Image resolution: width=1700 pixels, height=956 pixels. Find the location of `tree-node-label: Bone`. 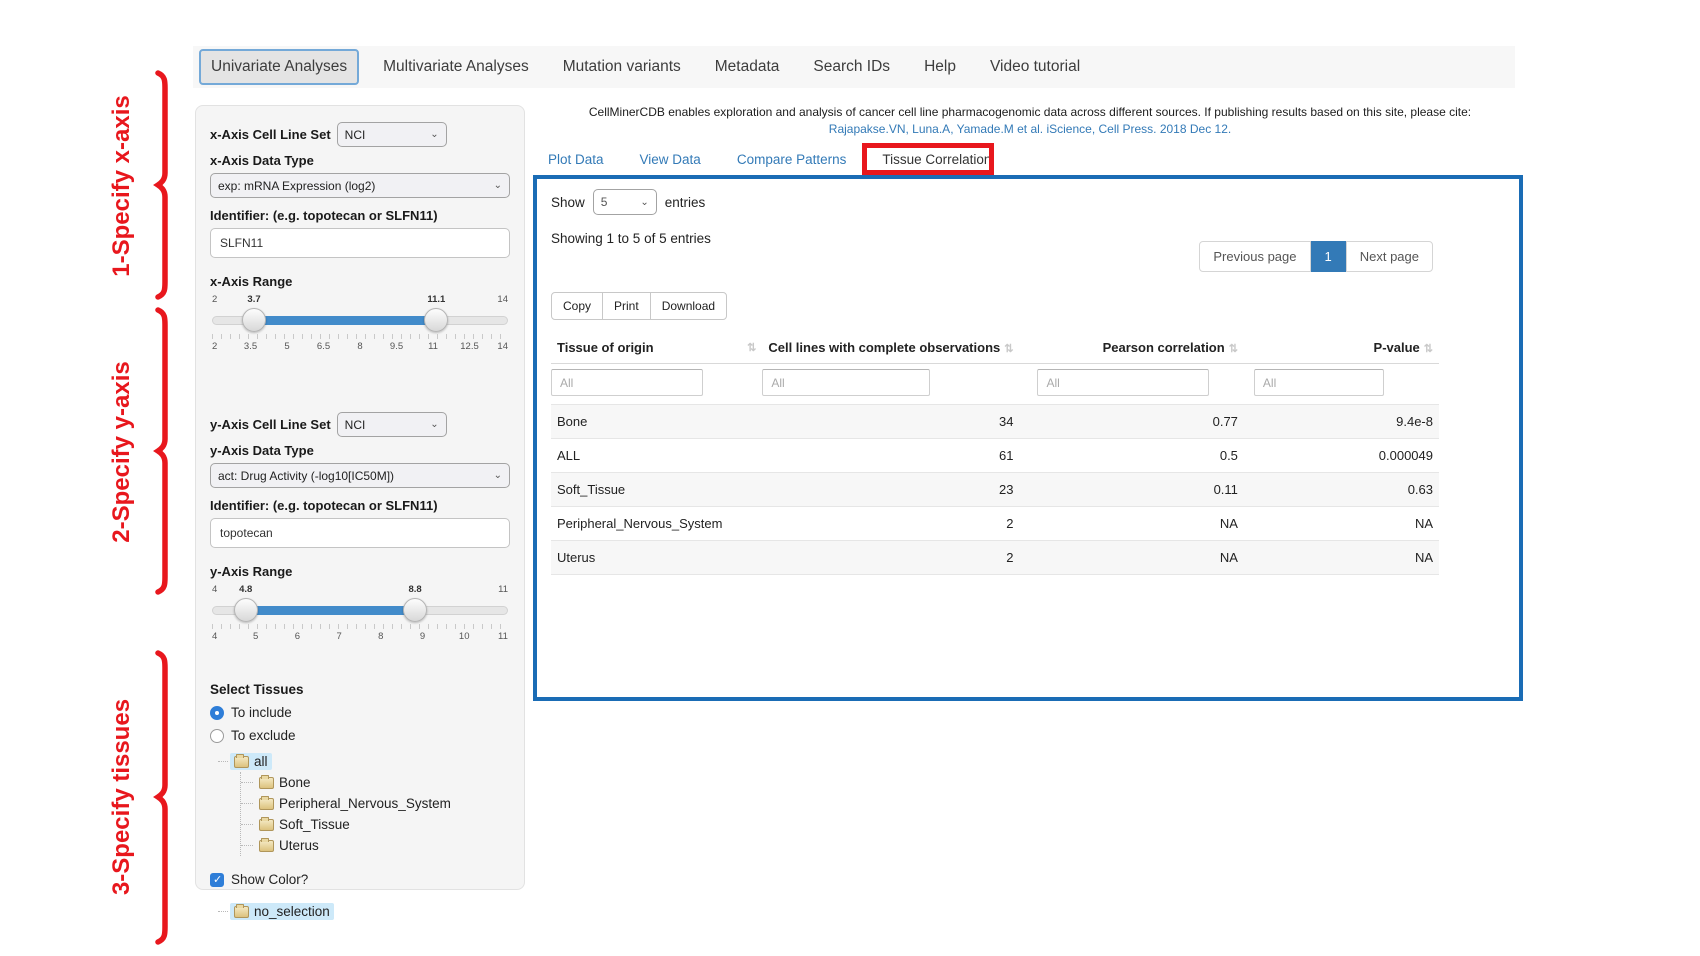

tree-node-label: Bone is located at coordinates (295, 782).